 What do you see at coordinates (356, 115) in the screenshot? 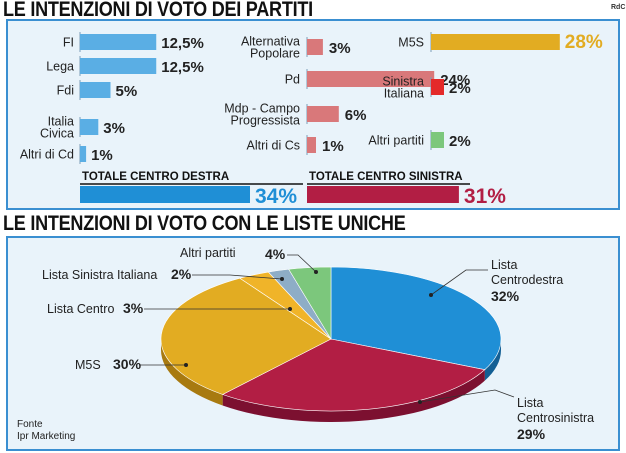
I see `bar-value-mdp-campo-progressista: 6%` at bounding box center [356, 115].